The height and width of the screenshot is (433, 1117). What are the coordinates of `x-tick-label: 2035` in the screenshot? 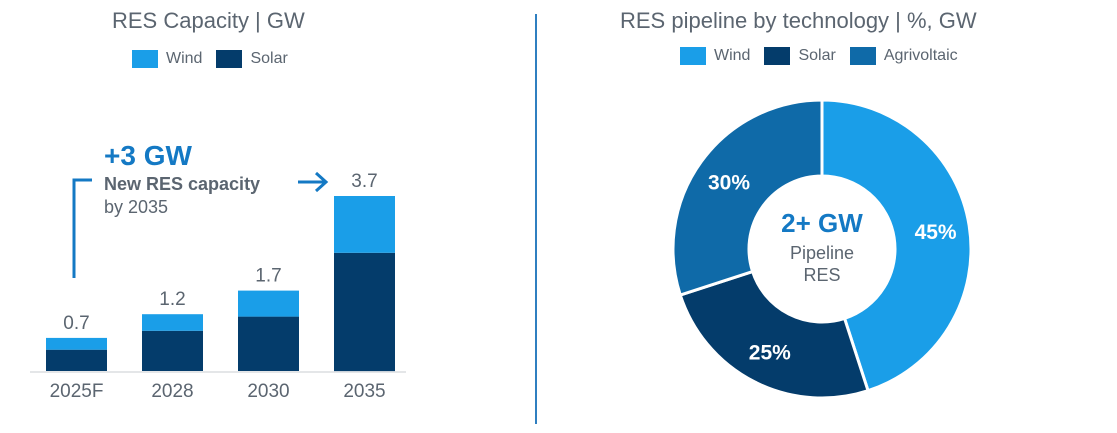 It's located at (364, 391).